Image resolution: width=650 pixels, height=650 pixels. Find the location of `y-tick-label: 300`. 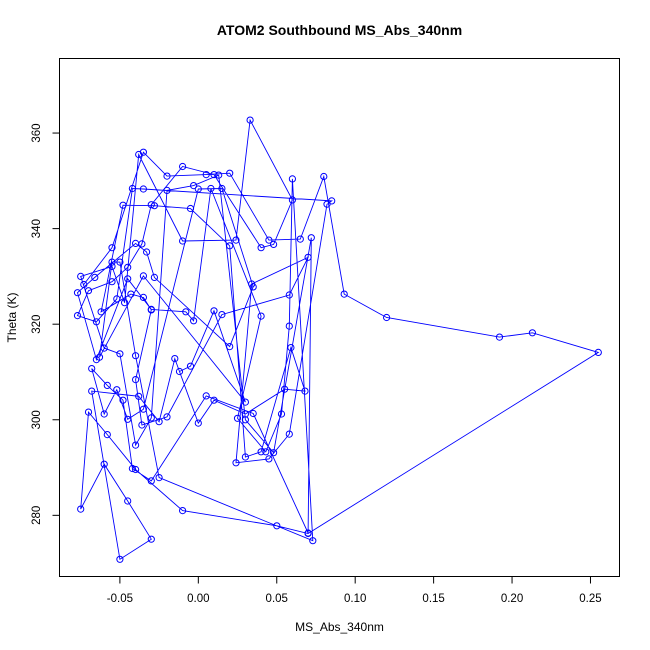

y-tick-label: 300 is located at coordinates (37, 419).